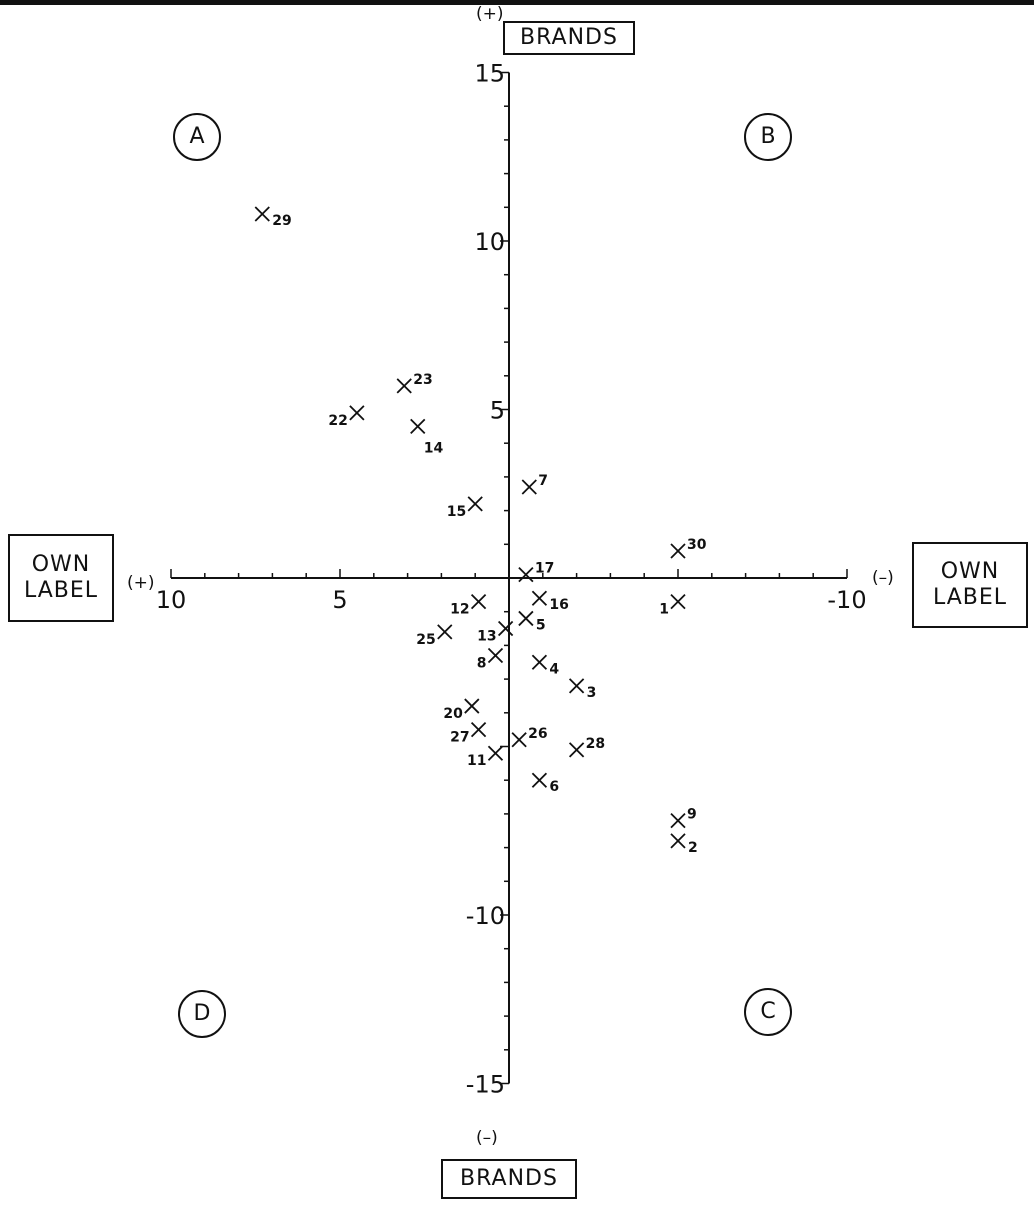  What do you see at coordinates (339, 600) in the screenshot?
I see `x-tick-label: 5` at bounding box center [339, 600].